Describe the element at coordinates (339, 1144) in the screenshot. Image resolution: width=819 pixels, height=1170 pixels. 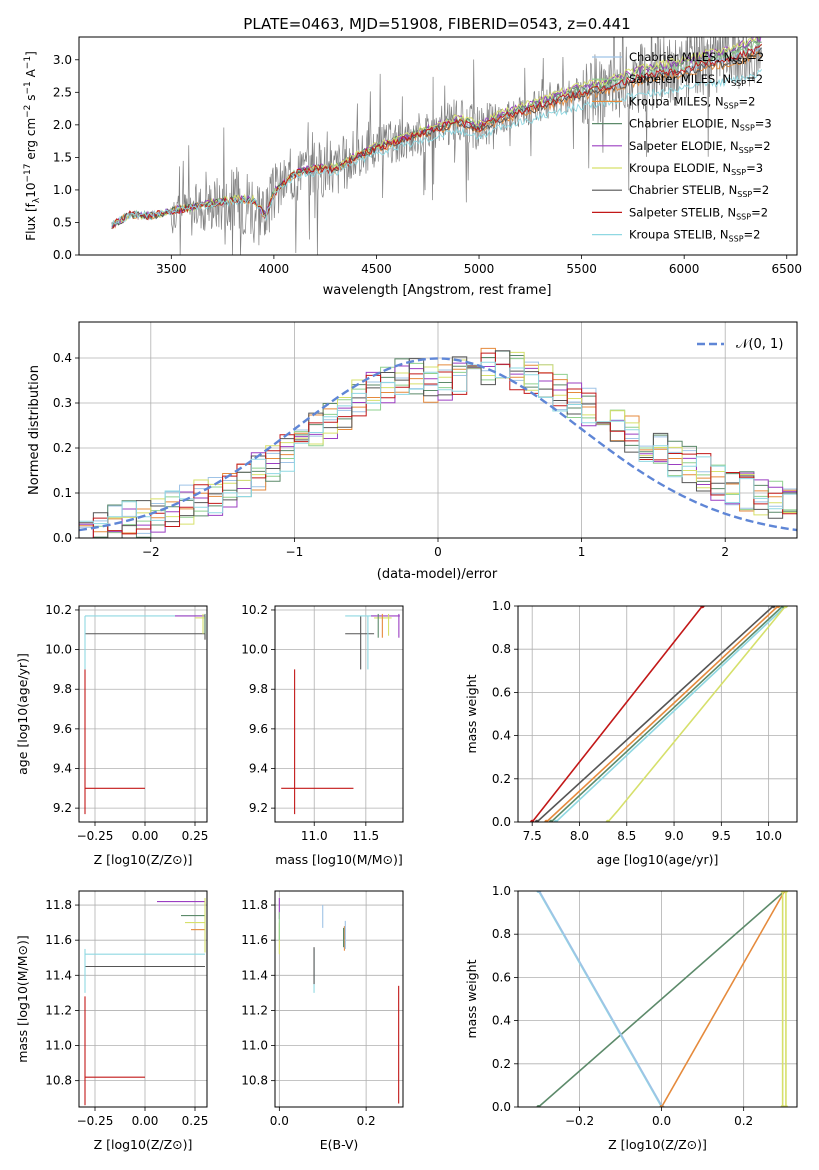
I see `x-axis-label: E(B-V)` at that location.